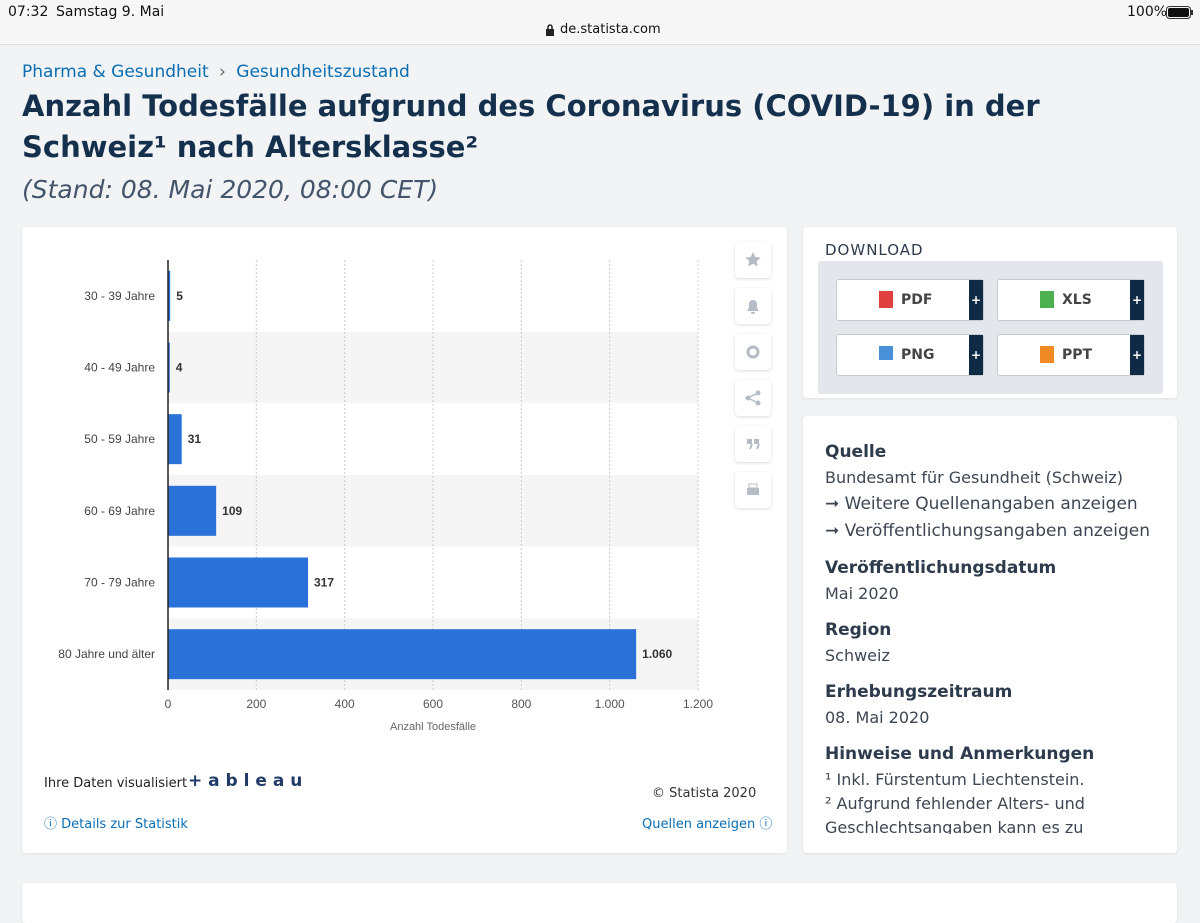 The height and width of the screenshot is (923, 1200). What do you see at coordinates (753, 490) in the screenshot?
I see `print-button` at bounding box center [753, 490].